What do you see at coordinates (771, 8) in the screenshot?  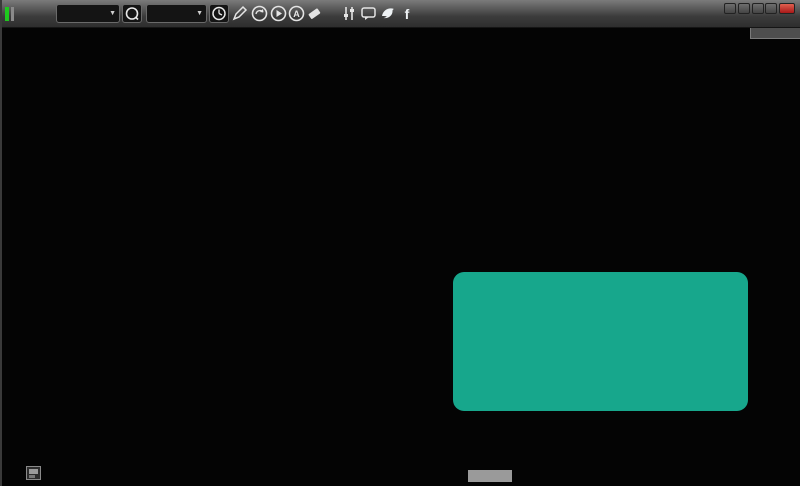 I see `maximize-button` at bounding box center [771, 8].